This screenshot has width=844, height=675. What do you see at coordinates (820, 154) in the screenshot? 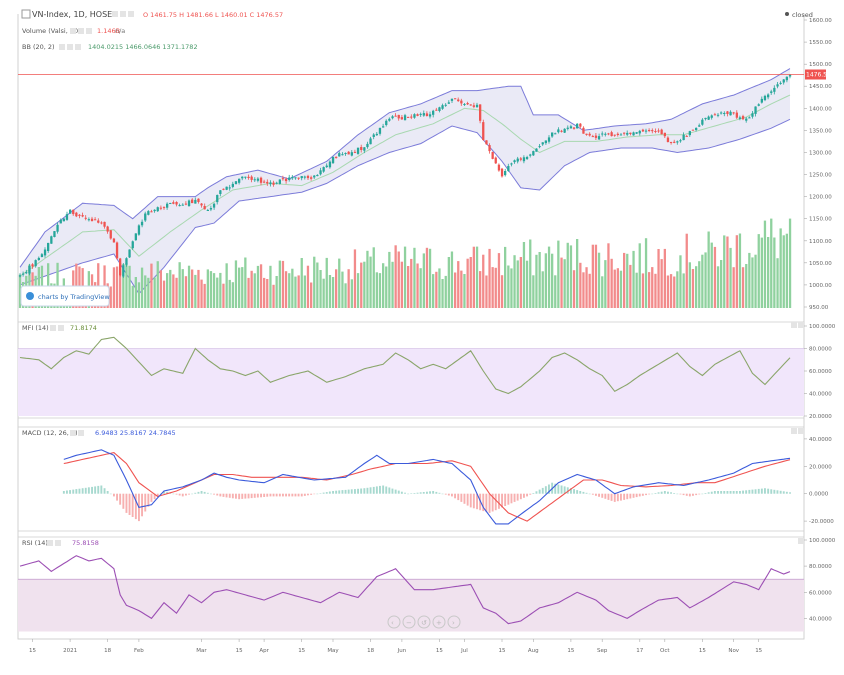
I see `price-tick-label: 1300.00` at bounding box center [820, 154].